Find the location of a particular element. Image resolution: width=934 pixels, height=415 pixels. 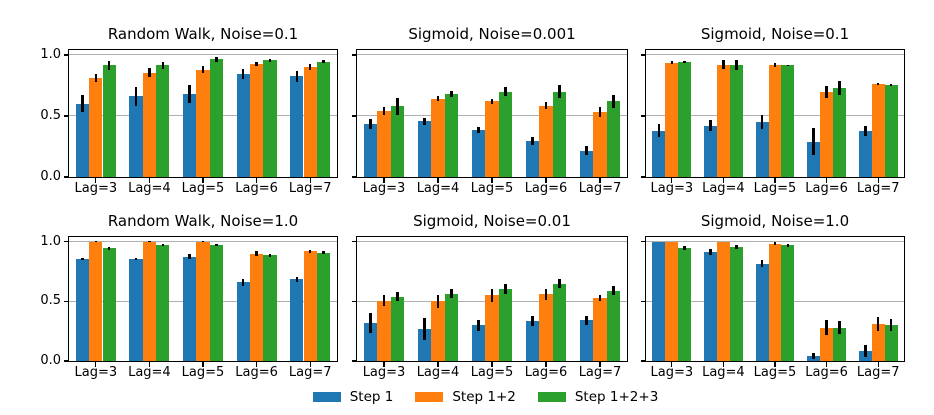

subplot-title: Sigmoid, Noise=0.01 is located at coordinates (492, 221).